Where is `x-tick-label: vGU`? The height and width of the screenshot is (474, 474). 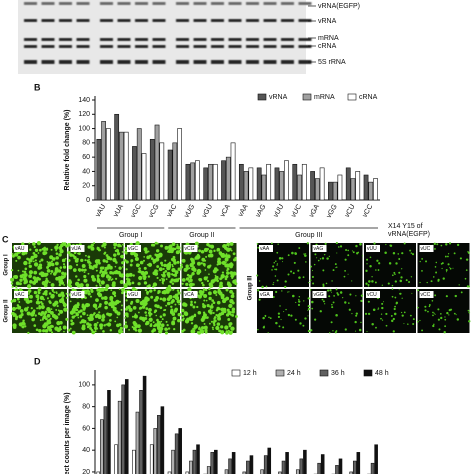 x-tick-label: vGU is located at coordinates (207, 211).